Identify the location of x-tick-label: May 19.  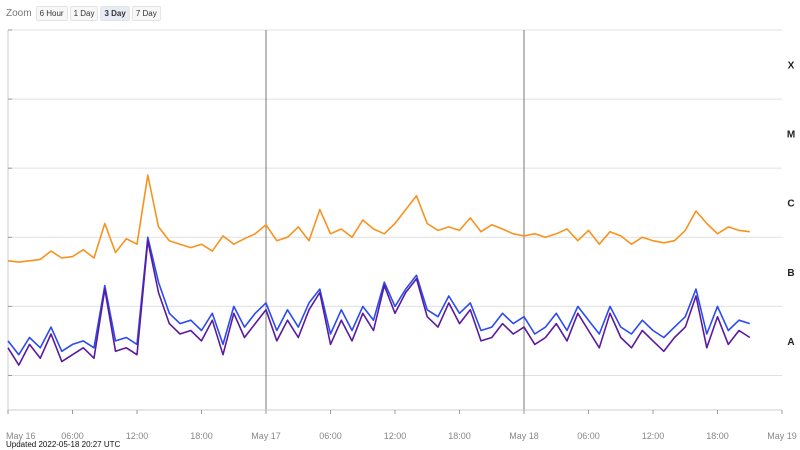
(782, 436).